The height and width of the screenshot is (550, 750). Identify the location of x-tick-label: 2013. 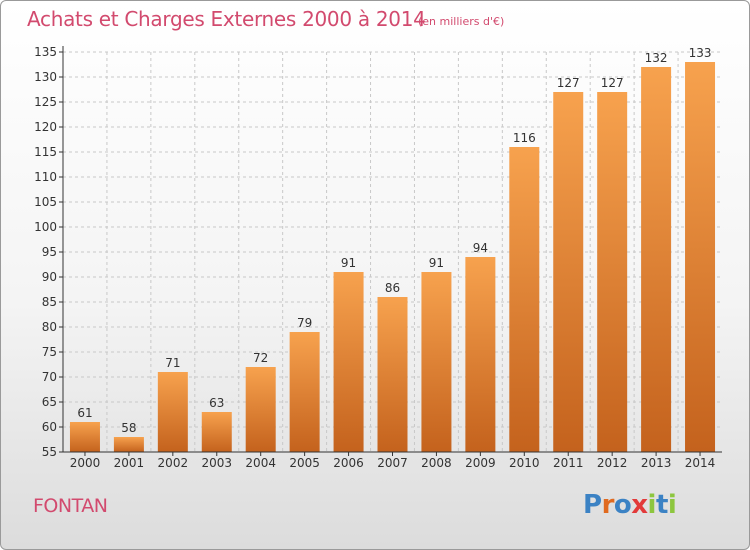
(656, 463).